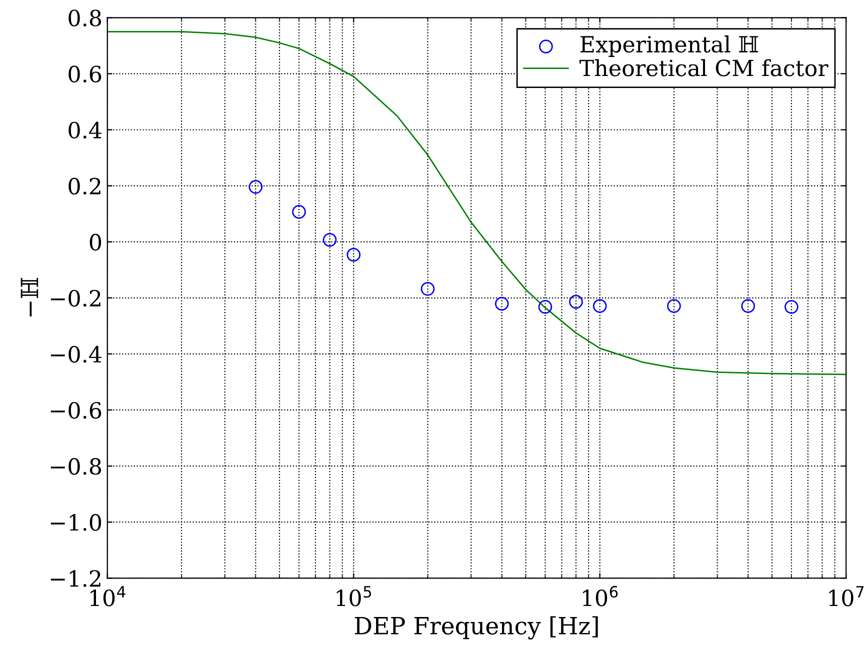 Image resolution: width=866 pixels, height=654 pixels. What do you see at coordinates (29, 297) in the screenshot?
I see `y-axis-title: −ℍ` at bounding box center [29, 297].